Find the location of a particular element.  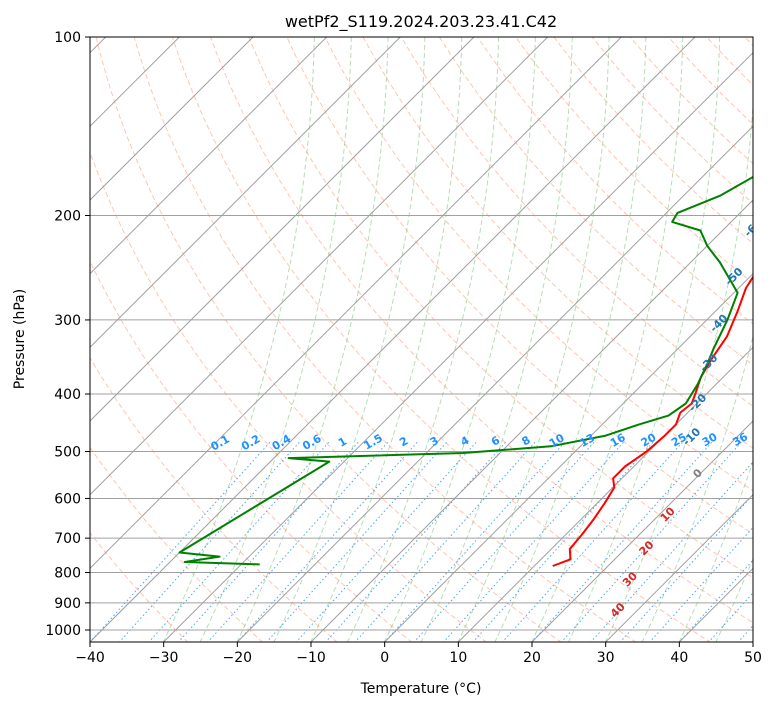

mixing-ratio-value-label: 8 is located at coordinates (526, 440).